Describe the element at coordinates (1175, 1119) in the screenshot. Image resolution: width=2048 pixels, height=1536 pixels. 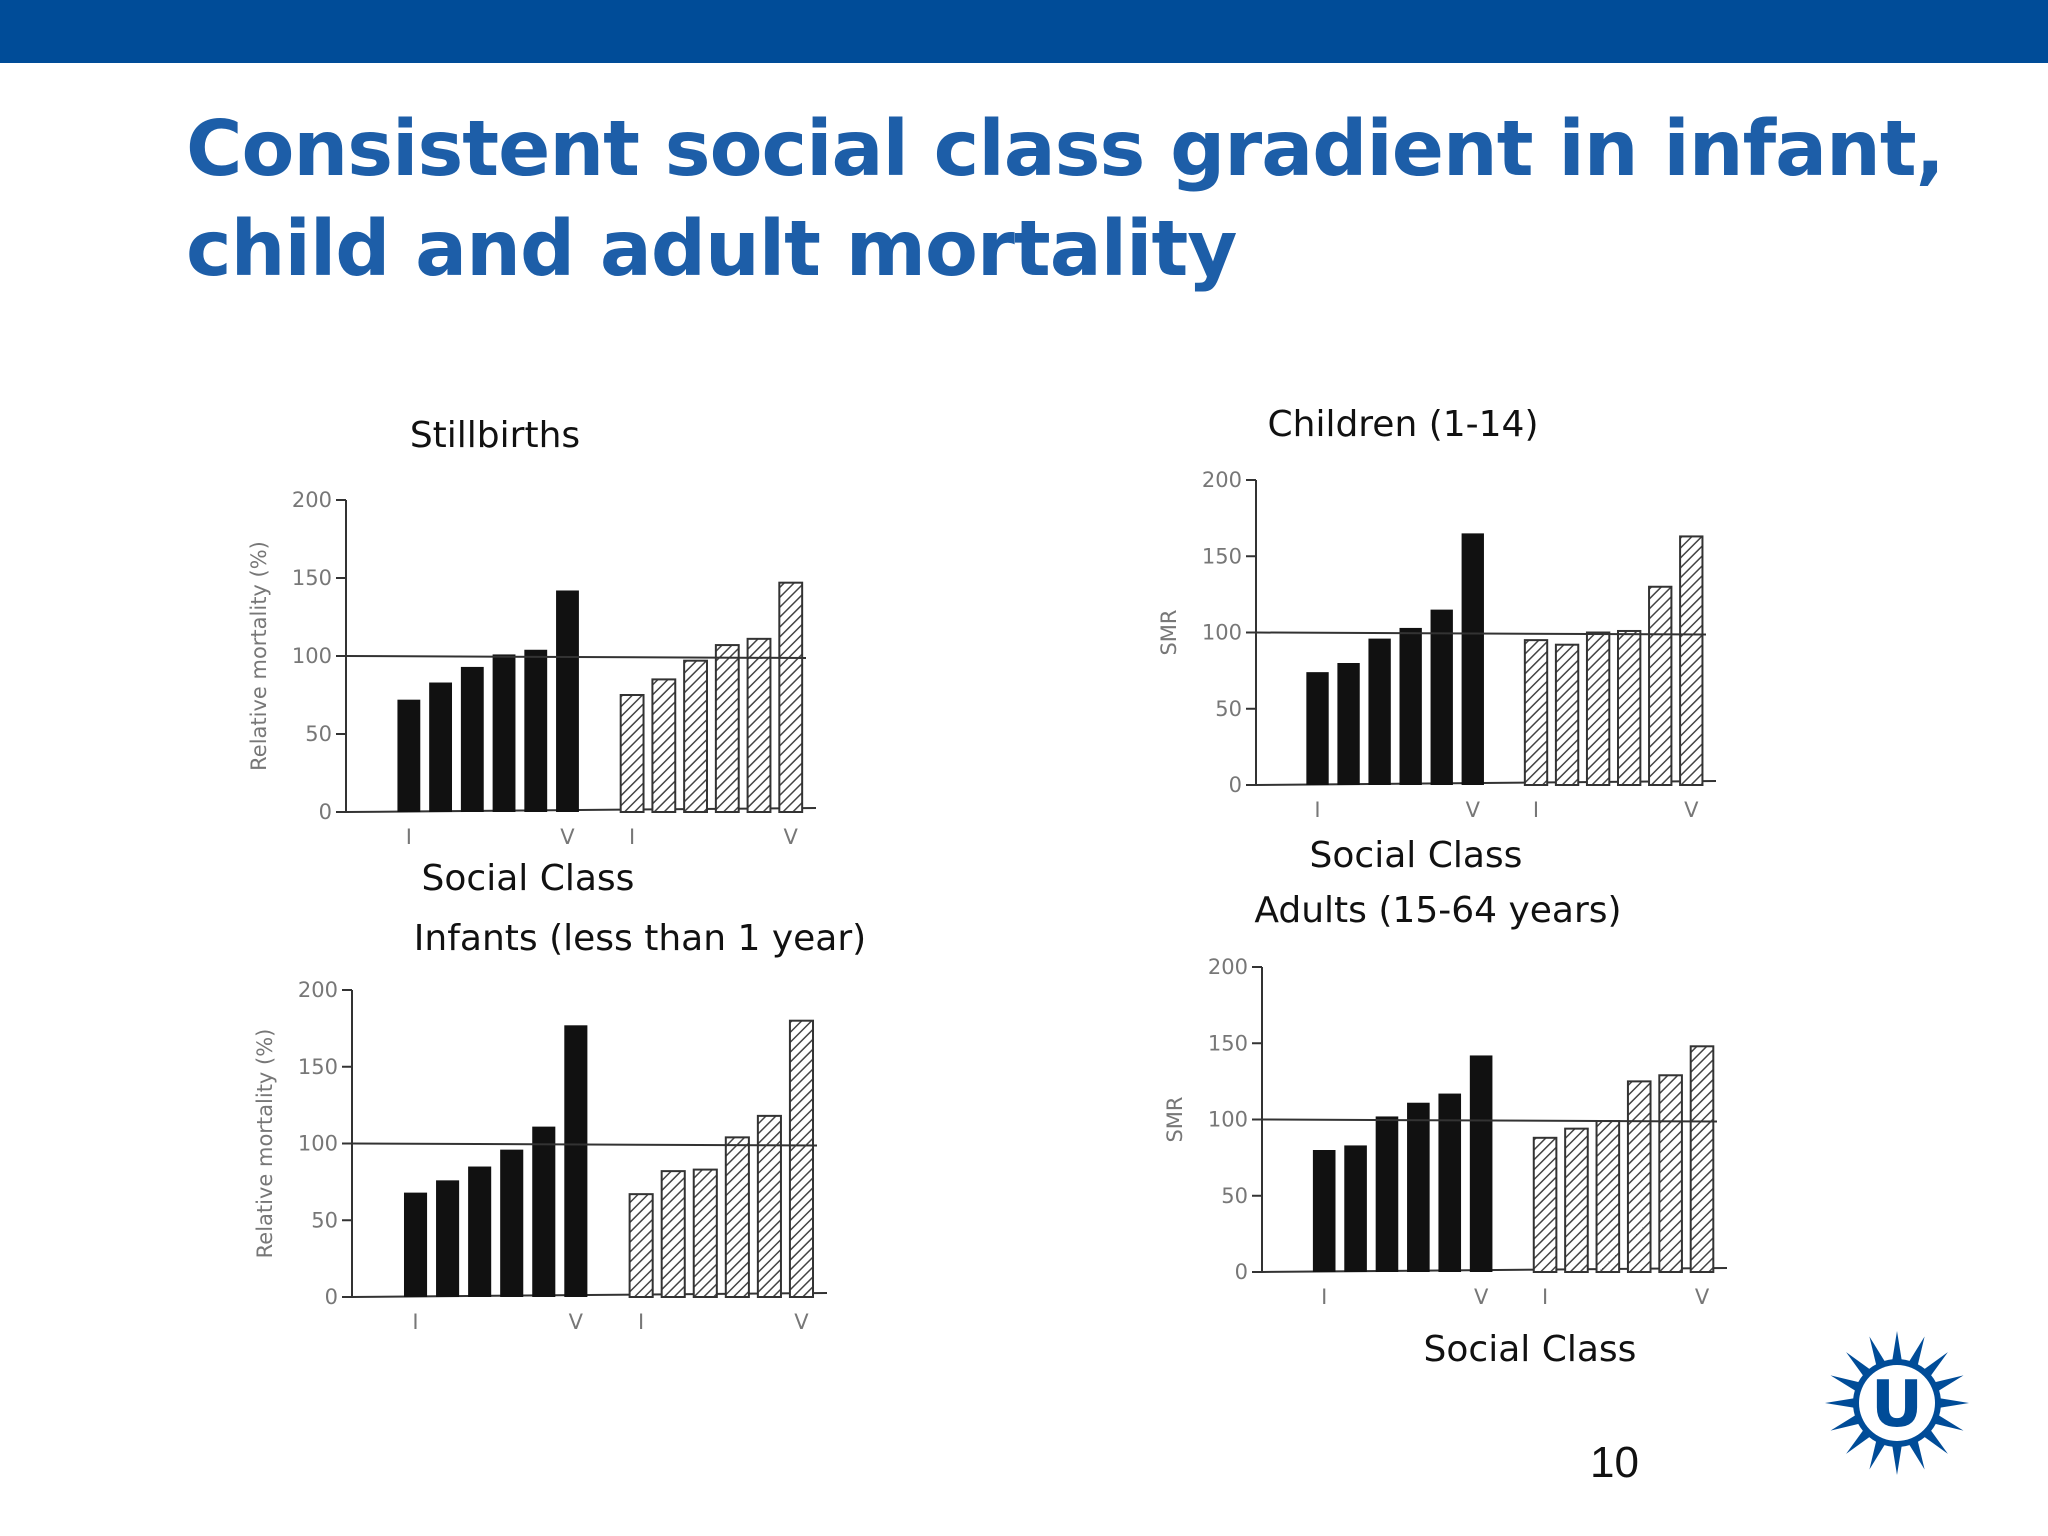
I see `adults-y-axis-label: SMR` at that location.